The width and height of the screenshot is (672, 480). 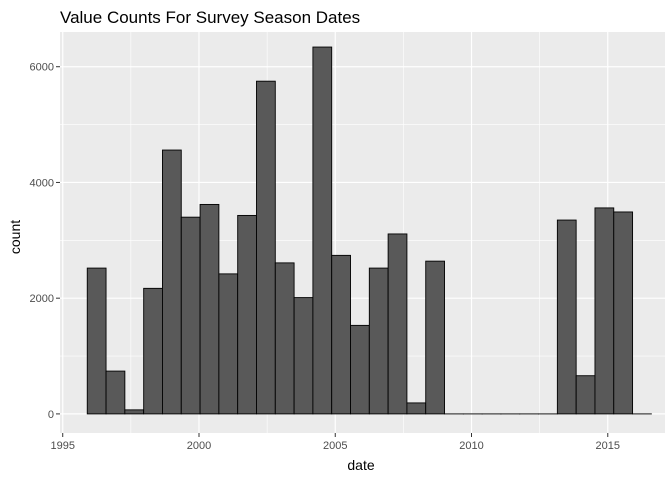 What do you see at coordinates (51, 415) in the screenshot?
I see `y-tick-label: 0` at bounding box center [51, 415].